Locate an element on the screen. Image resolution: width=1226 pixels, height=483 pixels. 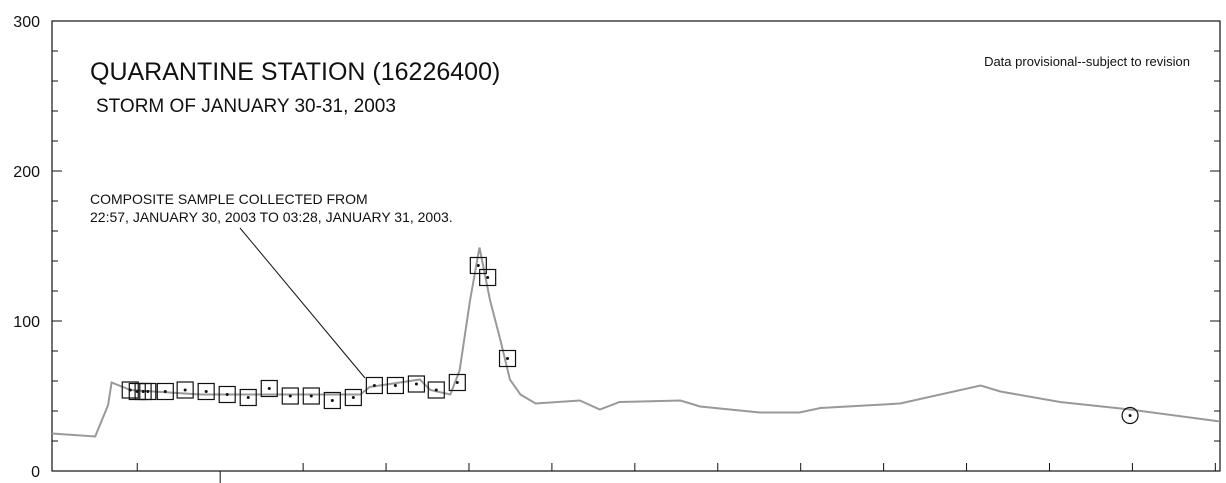
y-tick-label: 300 is located at coordinates (26, 22).